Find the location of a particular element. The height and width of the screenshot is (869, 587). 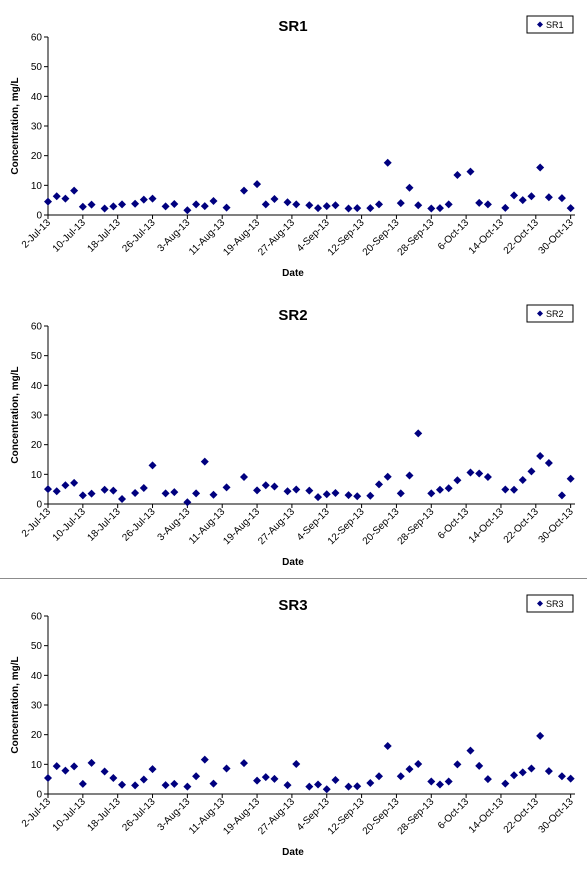

x-tick-label: 30-Oct-13 is located at coordinates (557, 237).